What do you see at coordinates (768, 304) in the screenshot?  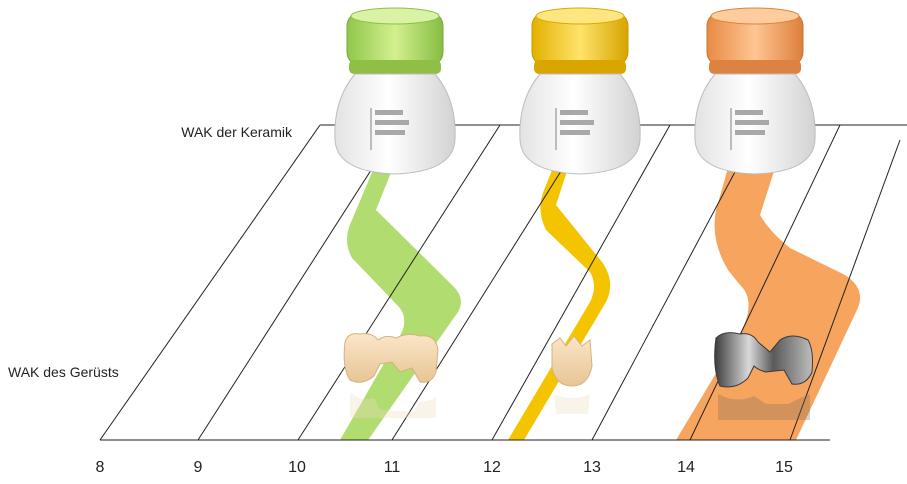 I see `orange-ribbon` at bounding box center [768, 304].